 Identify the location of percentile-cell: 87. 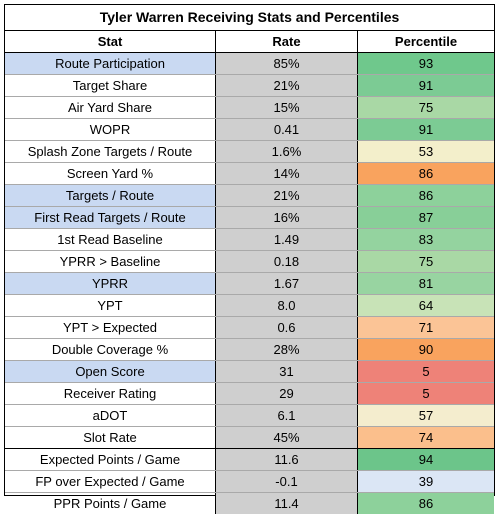
(426, 217).